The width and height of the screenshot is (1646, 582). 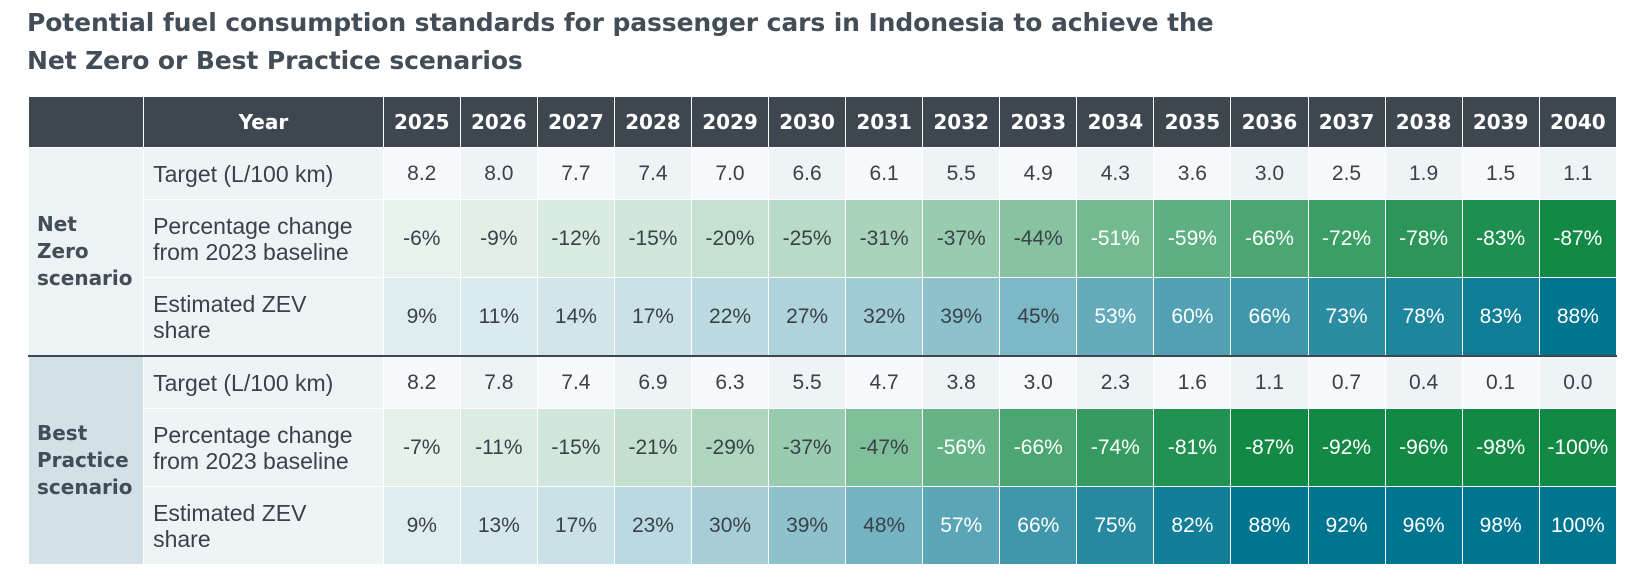 I want to click on header-year-2027: 2027, so click(x=575, y=122).